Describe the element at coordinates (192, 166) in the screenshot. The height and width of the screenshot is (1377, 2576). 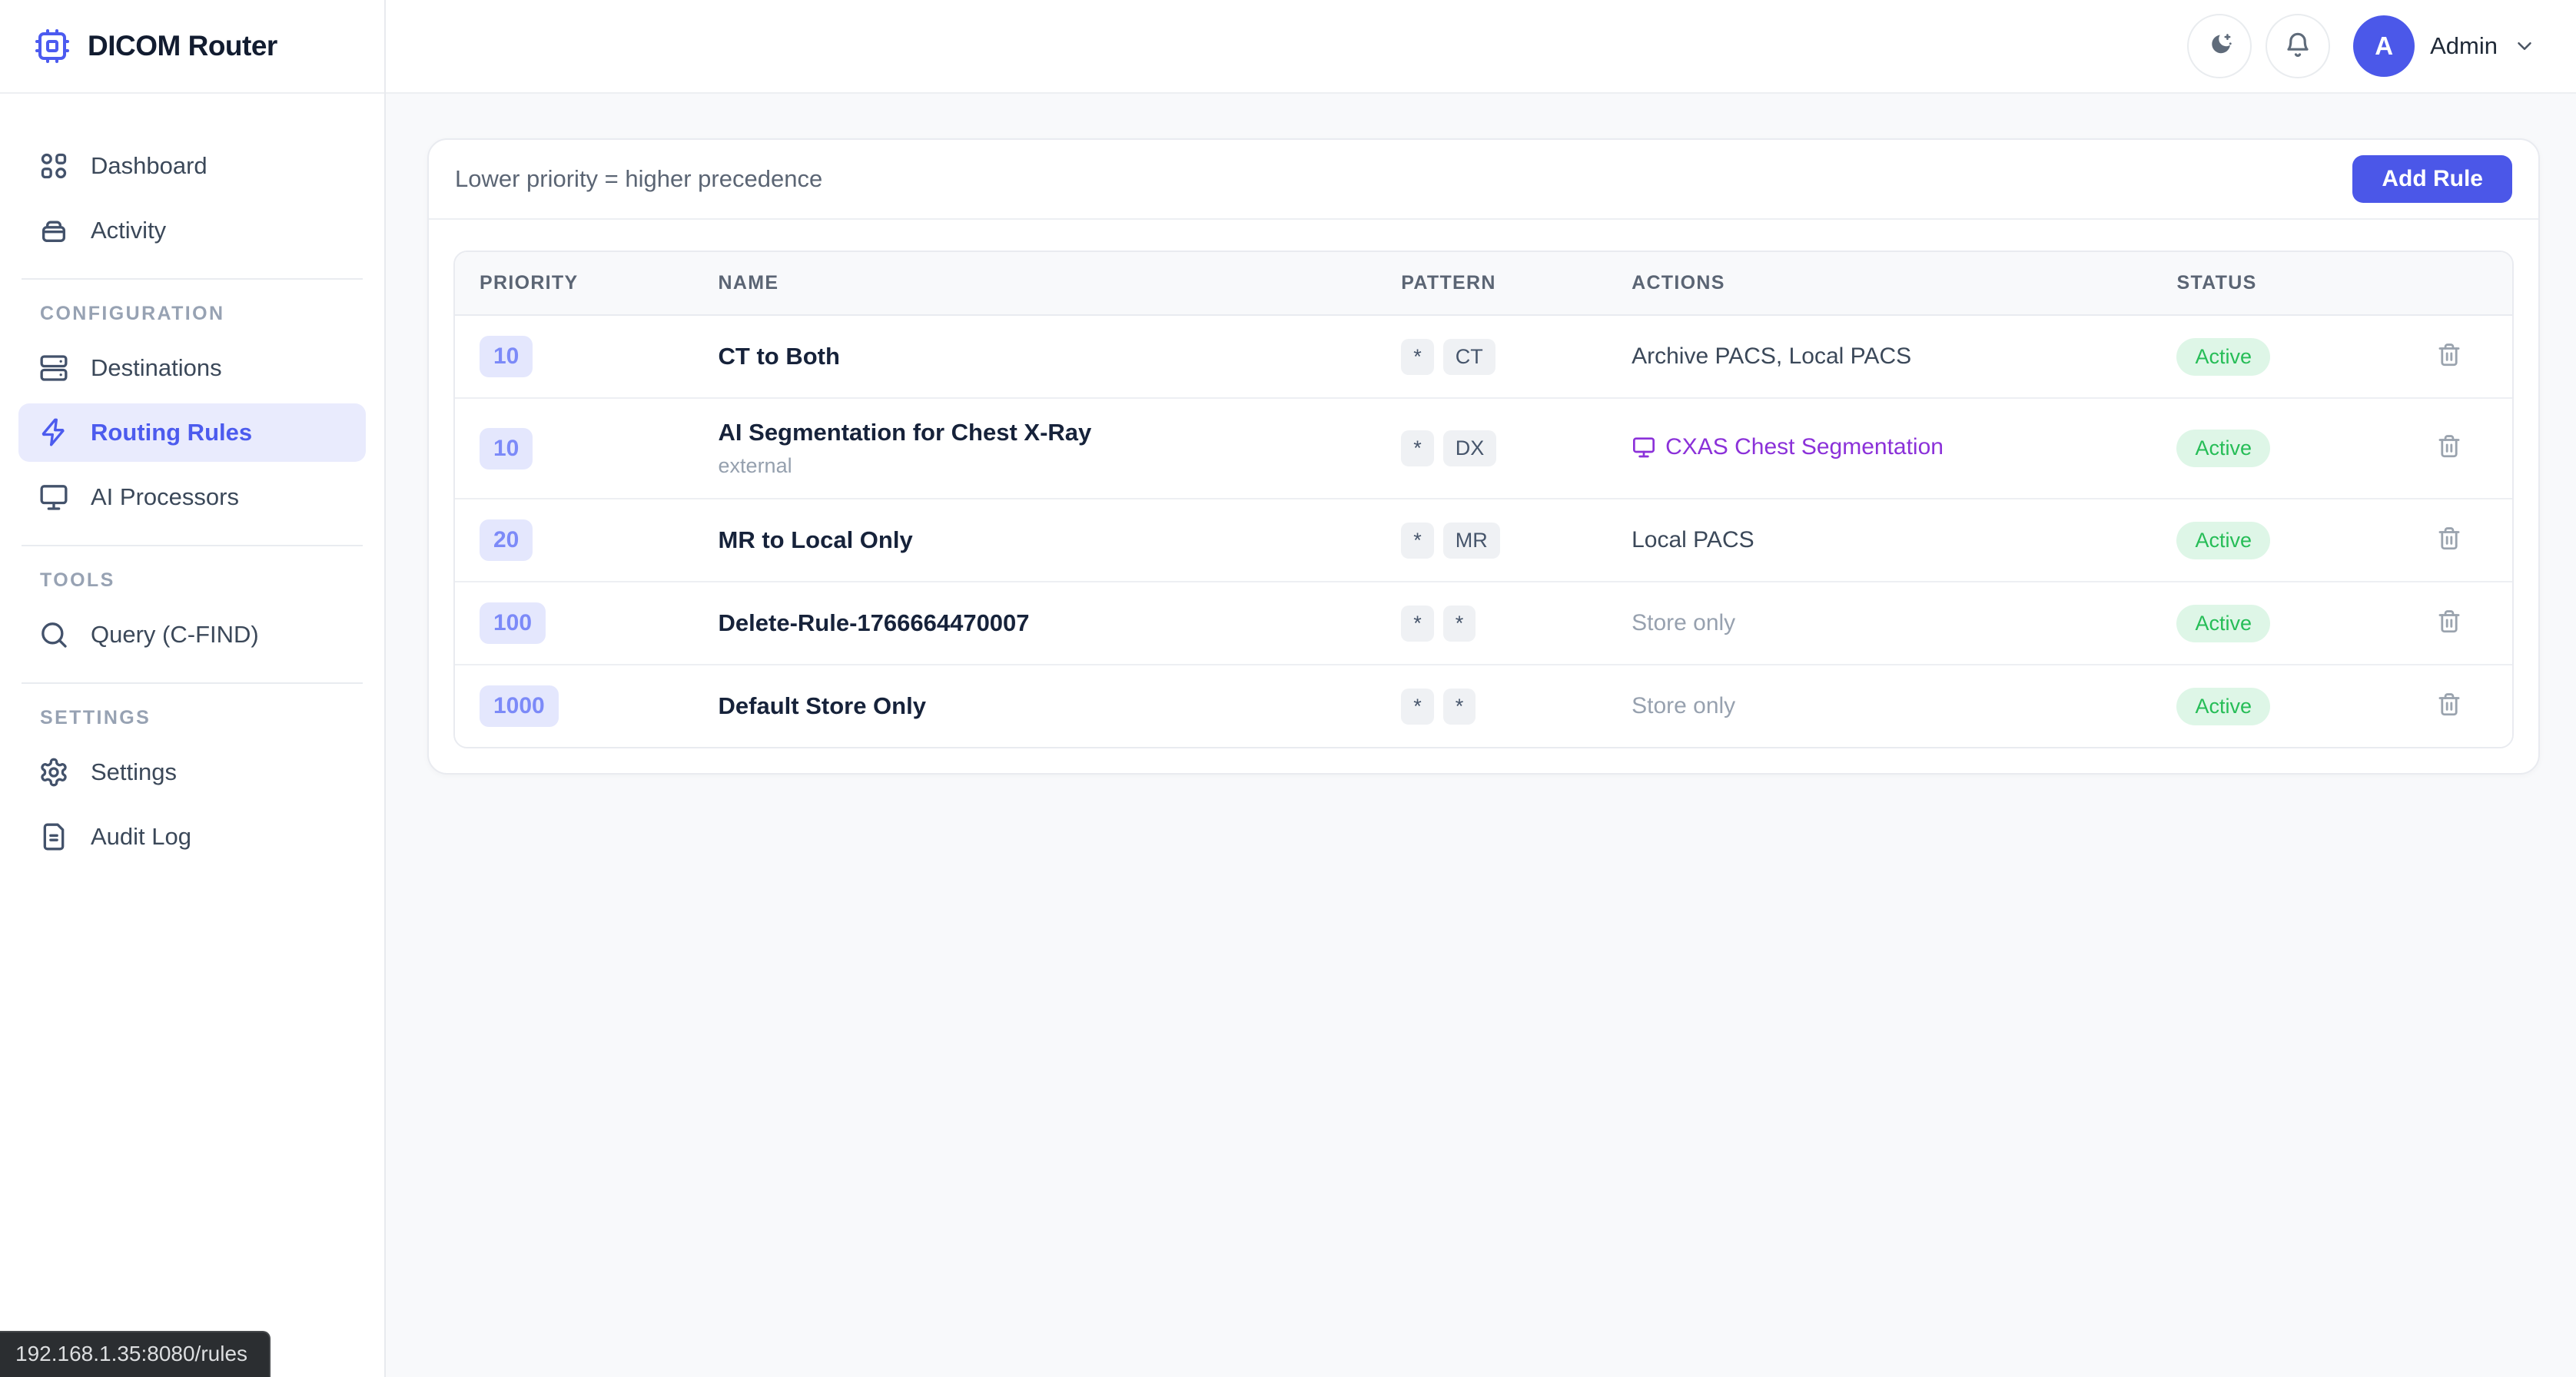
I see `sidebar-item-dashboard: Dashboard` at that location.